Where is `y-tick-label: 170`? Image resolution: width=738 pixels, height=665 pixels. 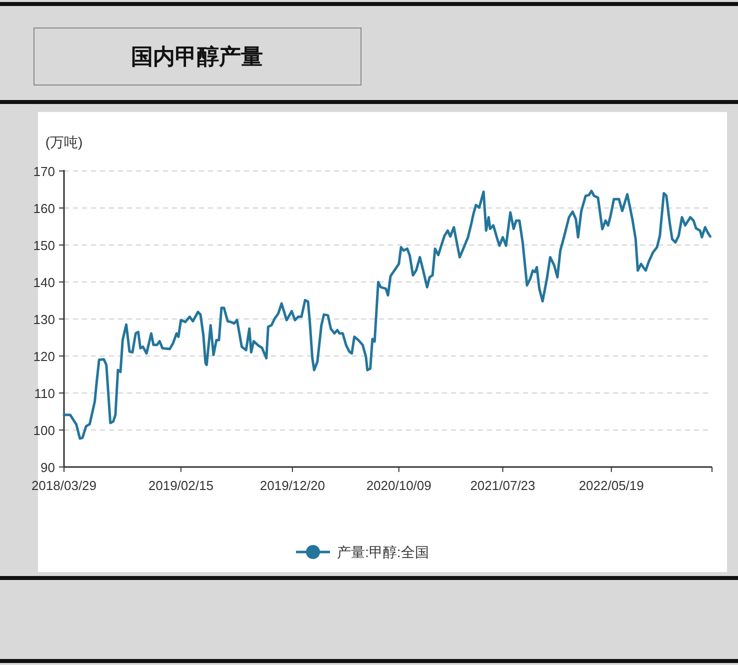
y-tick-label: 170 is located at coordinates (44, 171).